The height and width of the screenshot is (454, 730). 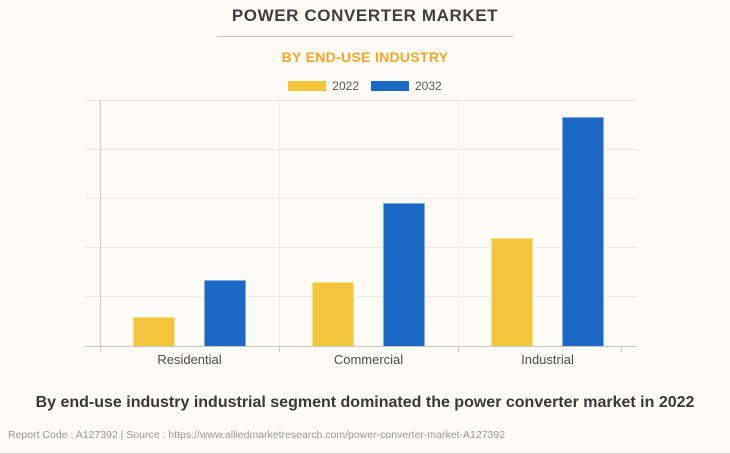 I want to click on category-band-industrial, so click(x=547, y=223).